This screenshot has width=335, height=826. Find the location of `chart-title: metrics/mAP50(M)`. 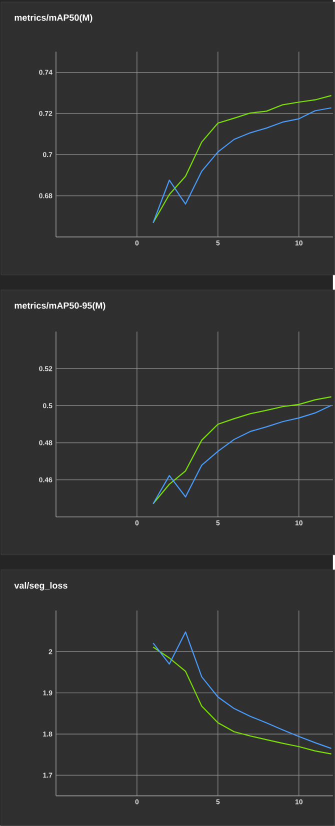

chart-title: metrics/mAP50(M) is located at coordinates (53, 18).